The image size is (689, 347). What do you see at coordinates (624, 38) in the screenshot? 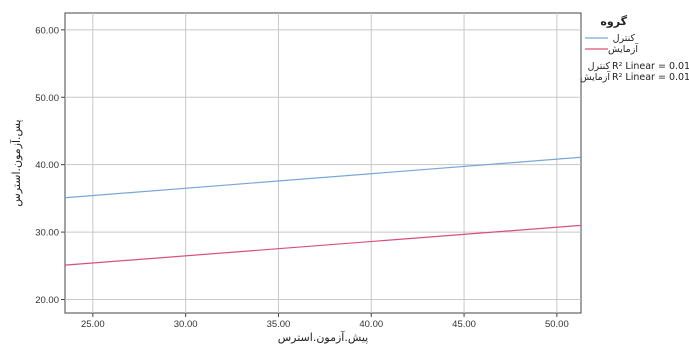
I see `legend-label-control: کنترل` at bounding box center [624, 38].